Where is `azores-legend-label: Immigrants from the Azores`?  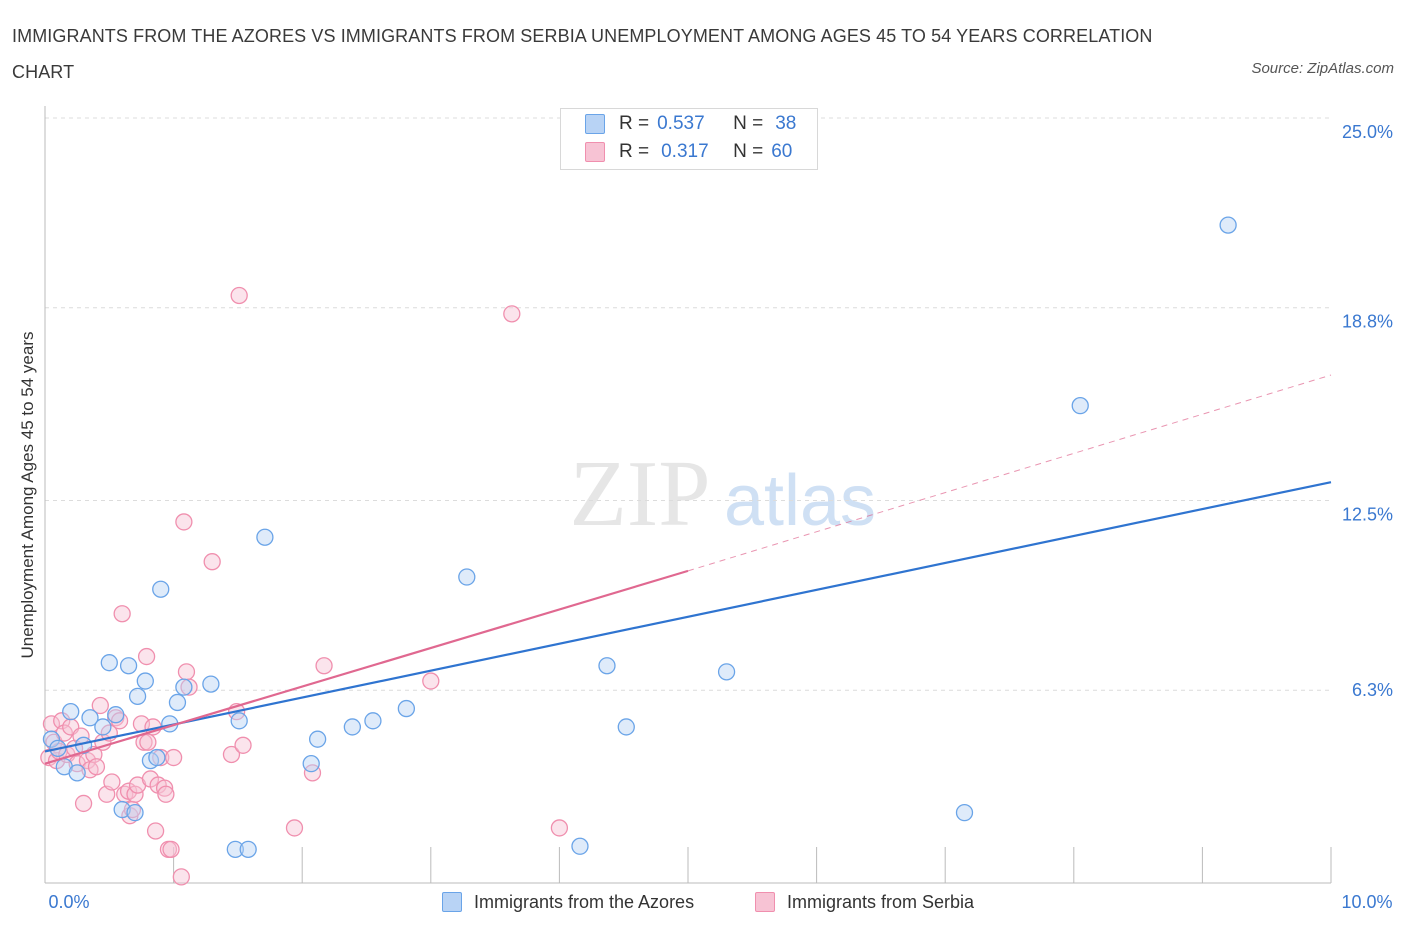
azores-legend-label: Immigrants from the Azores is located at coordinates (584, 901).